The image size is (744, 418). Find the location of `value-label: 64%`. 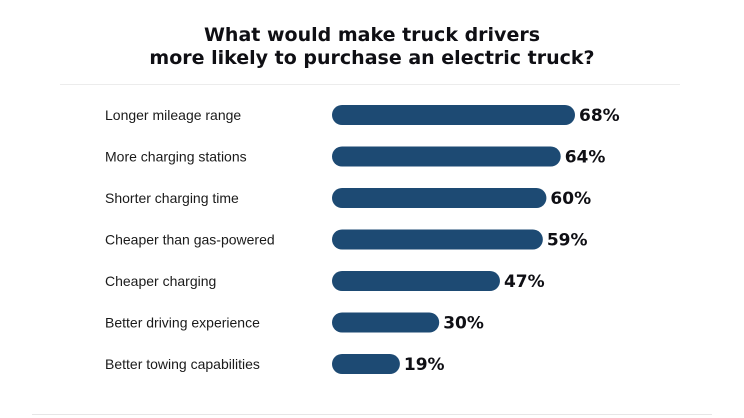

value-label: 64% is located at coordinates (585, 158).